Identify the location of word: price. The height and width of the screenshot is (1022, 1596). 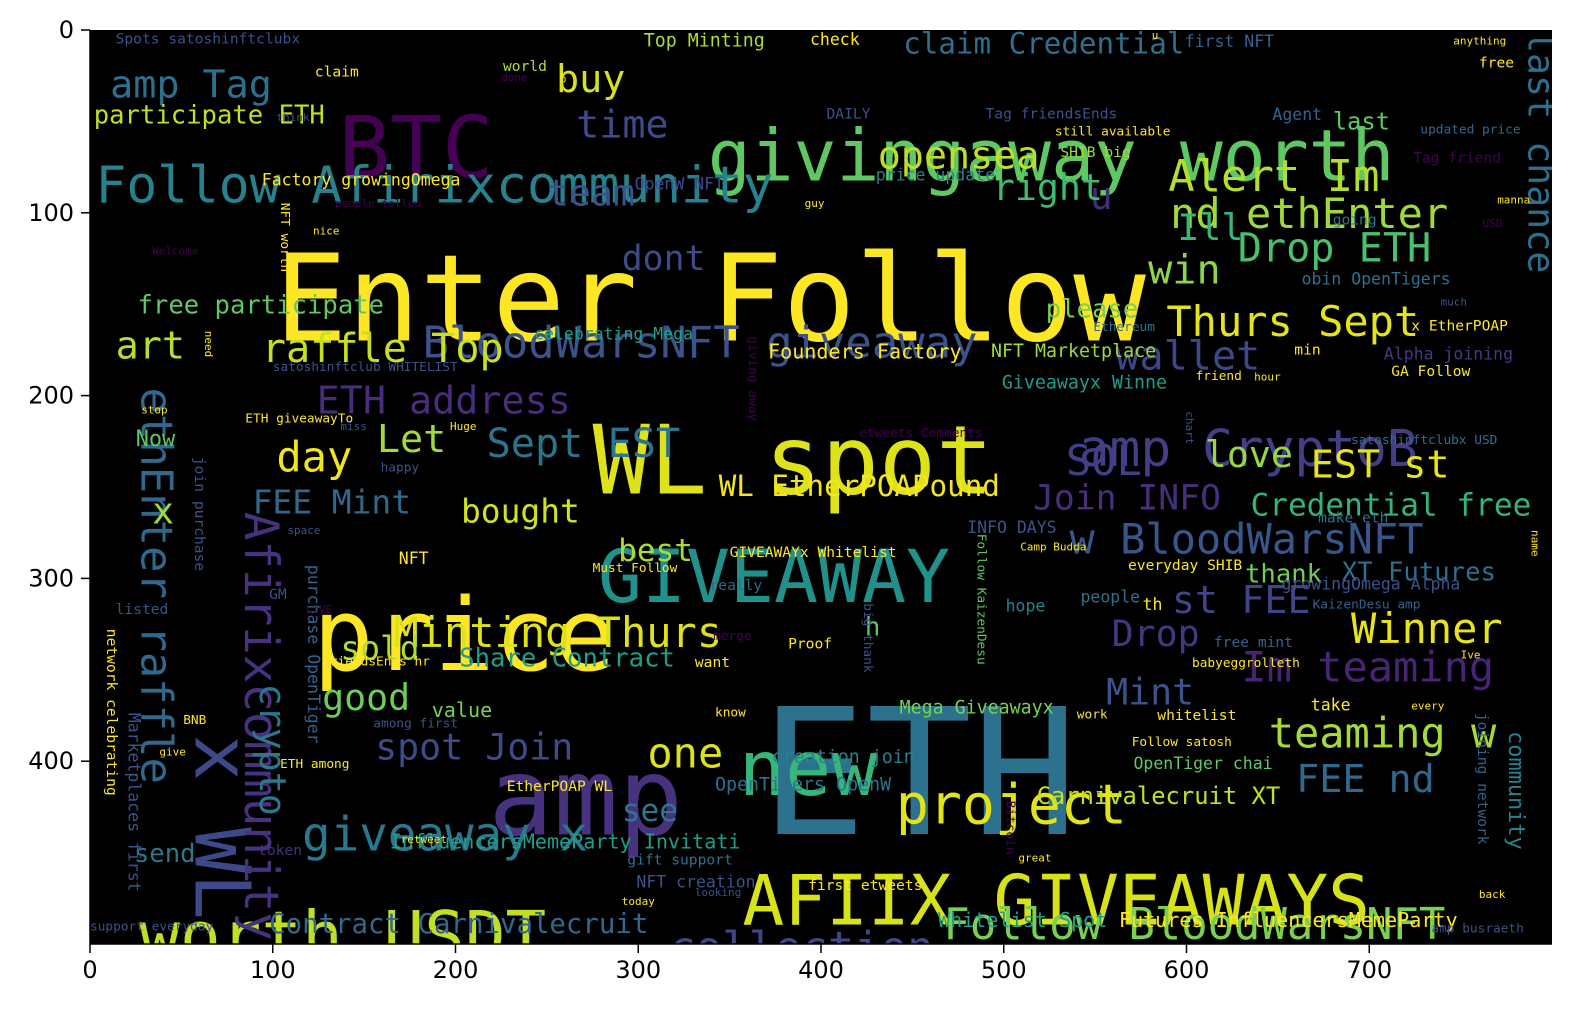
(464, 635).